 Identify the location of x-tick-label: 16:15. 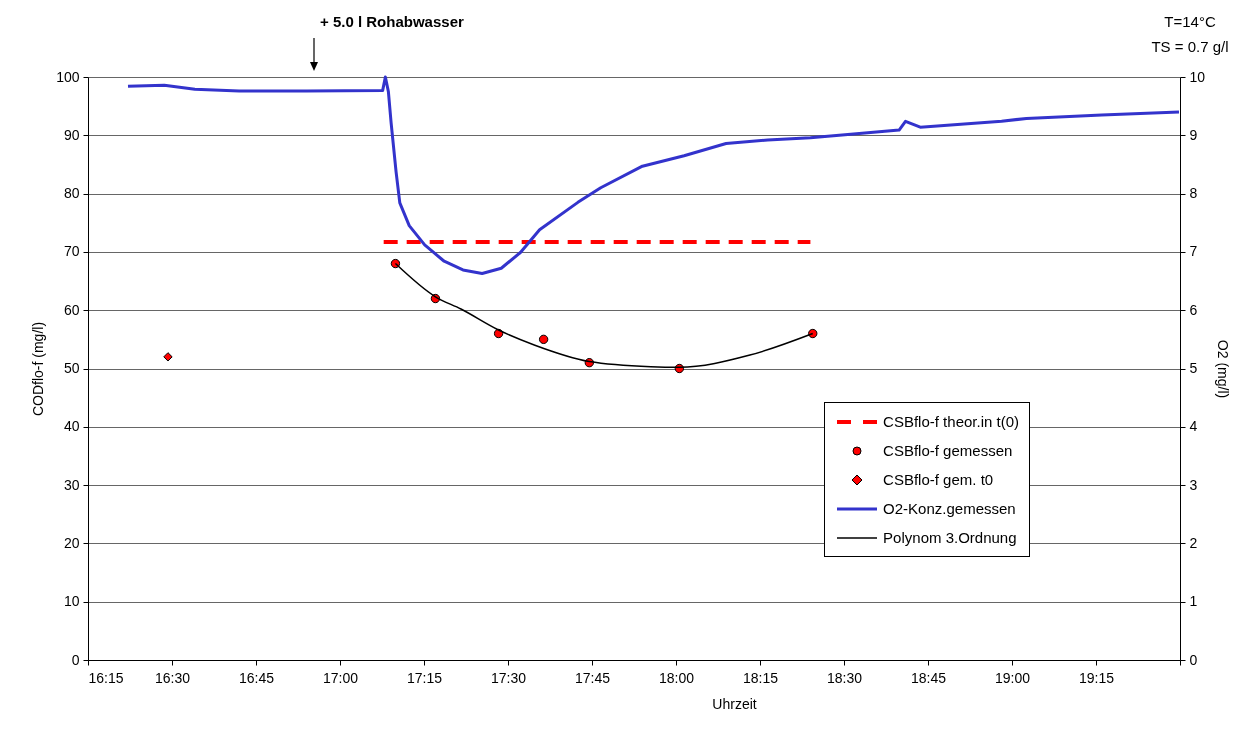
(106, 677).